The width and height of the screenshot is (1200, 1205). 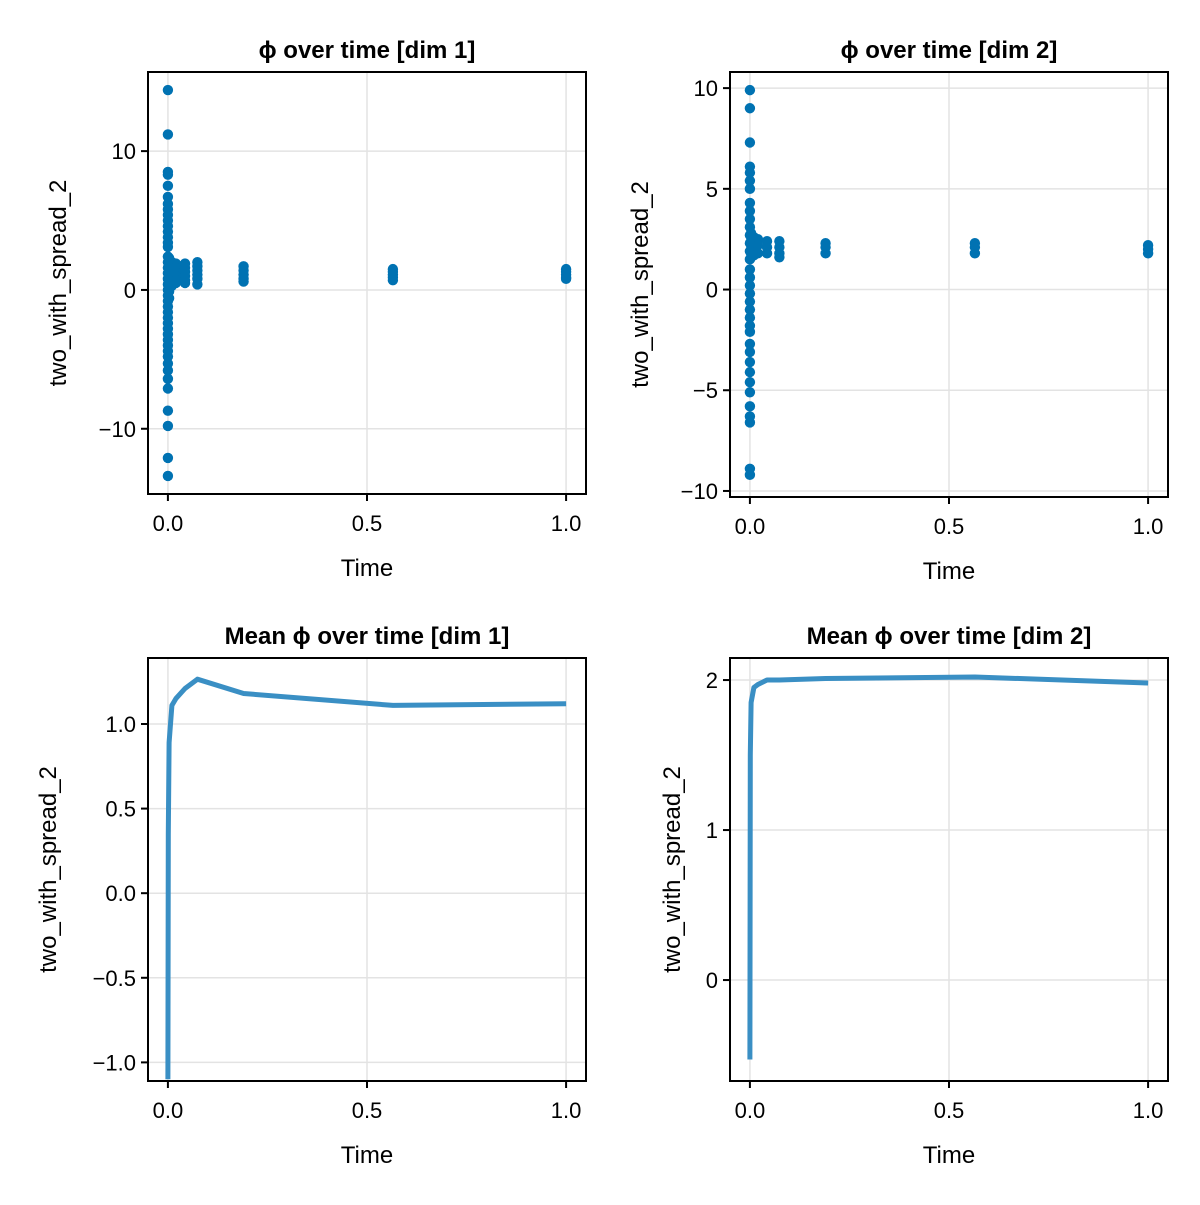 What do you see at coordinates (949, 50) in the screenshot?
I see `chart-title: ϕ over time [dim 2]` at bounding box center [949, 50].